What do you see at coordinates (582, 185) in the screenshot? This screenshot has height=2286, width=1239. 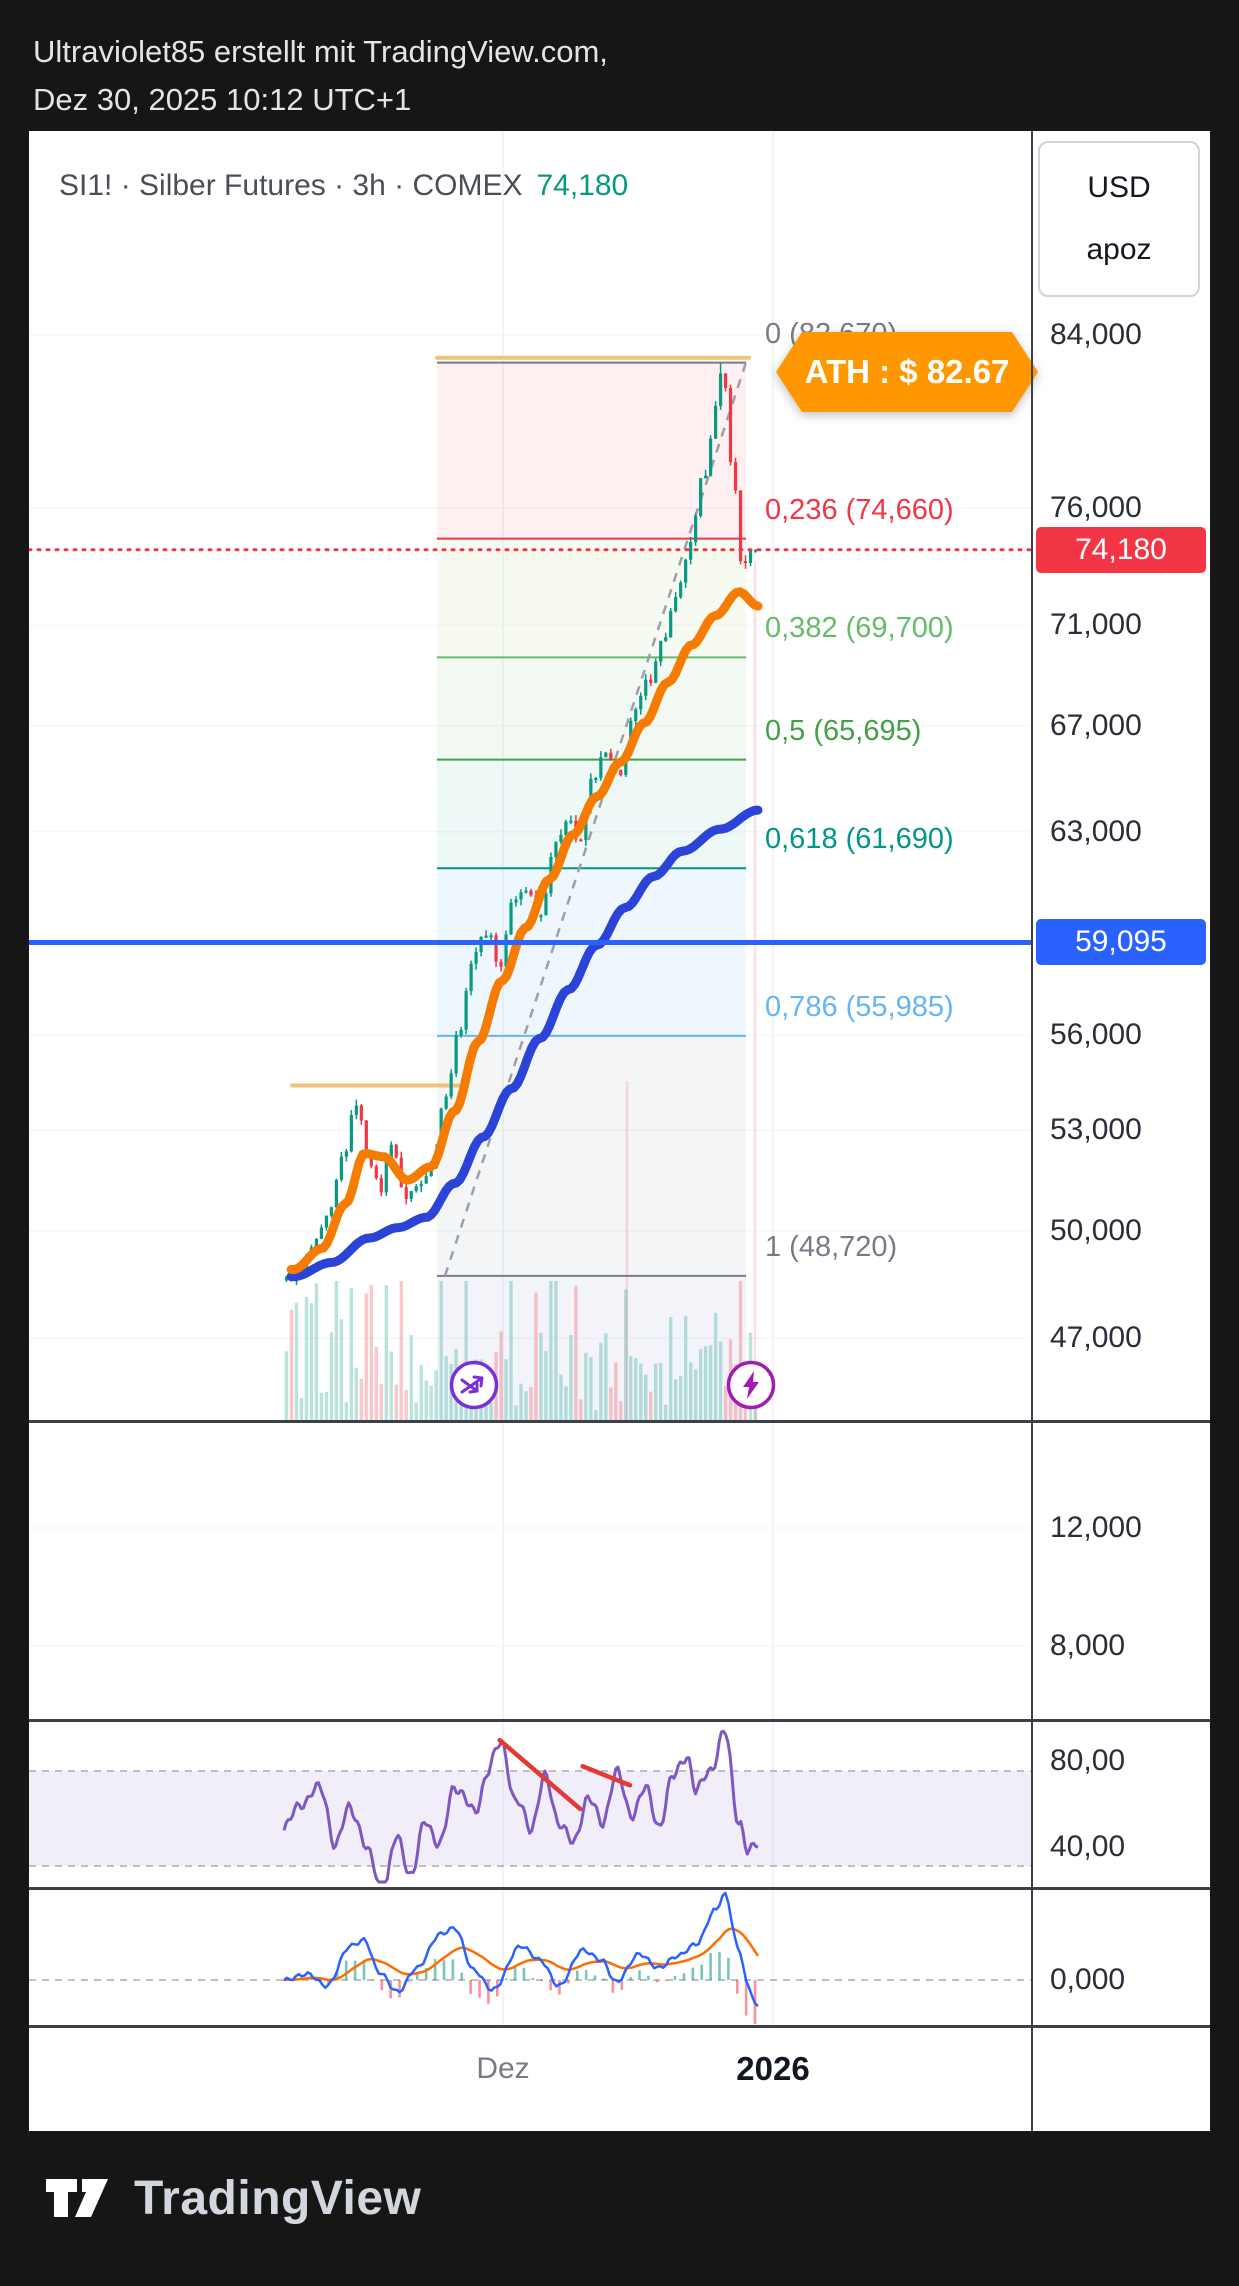 I see `legend-last-price: 74,180` at bounding box center [582, 185].